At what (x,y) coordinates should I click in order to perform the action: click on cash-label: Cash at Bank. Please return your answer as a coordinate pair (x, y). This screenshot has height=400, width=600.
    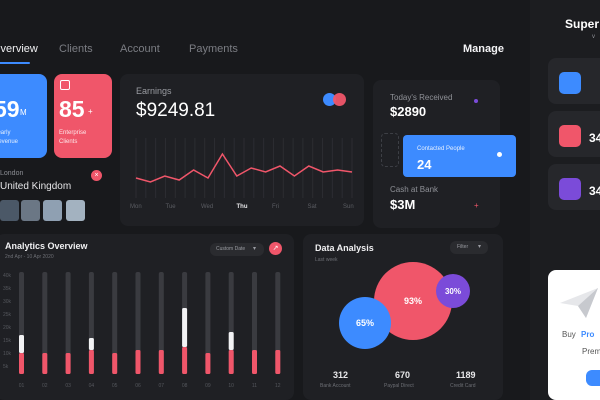
    Looking at the image, I should click on (414, 189).